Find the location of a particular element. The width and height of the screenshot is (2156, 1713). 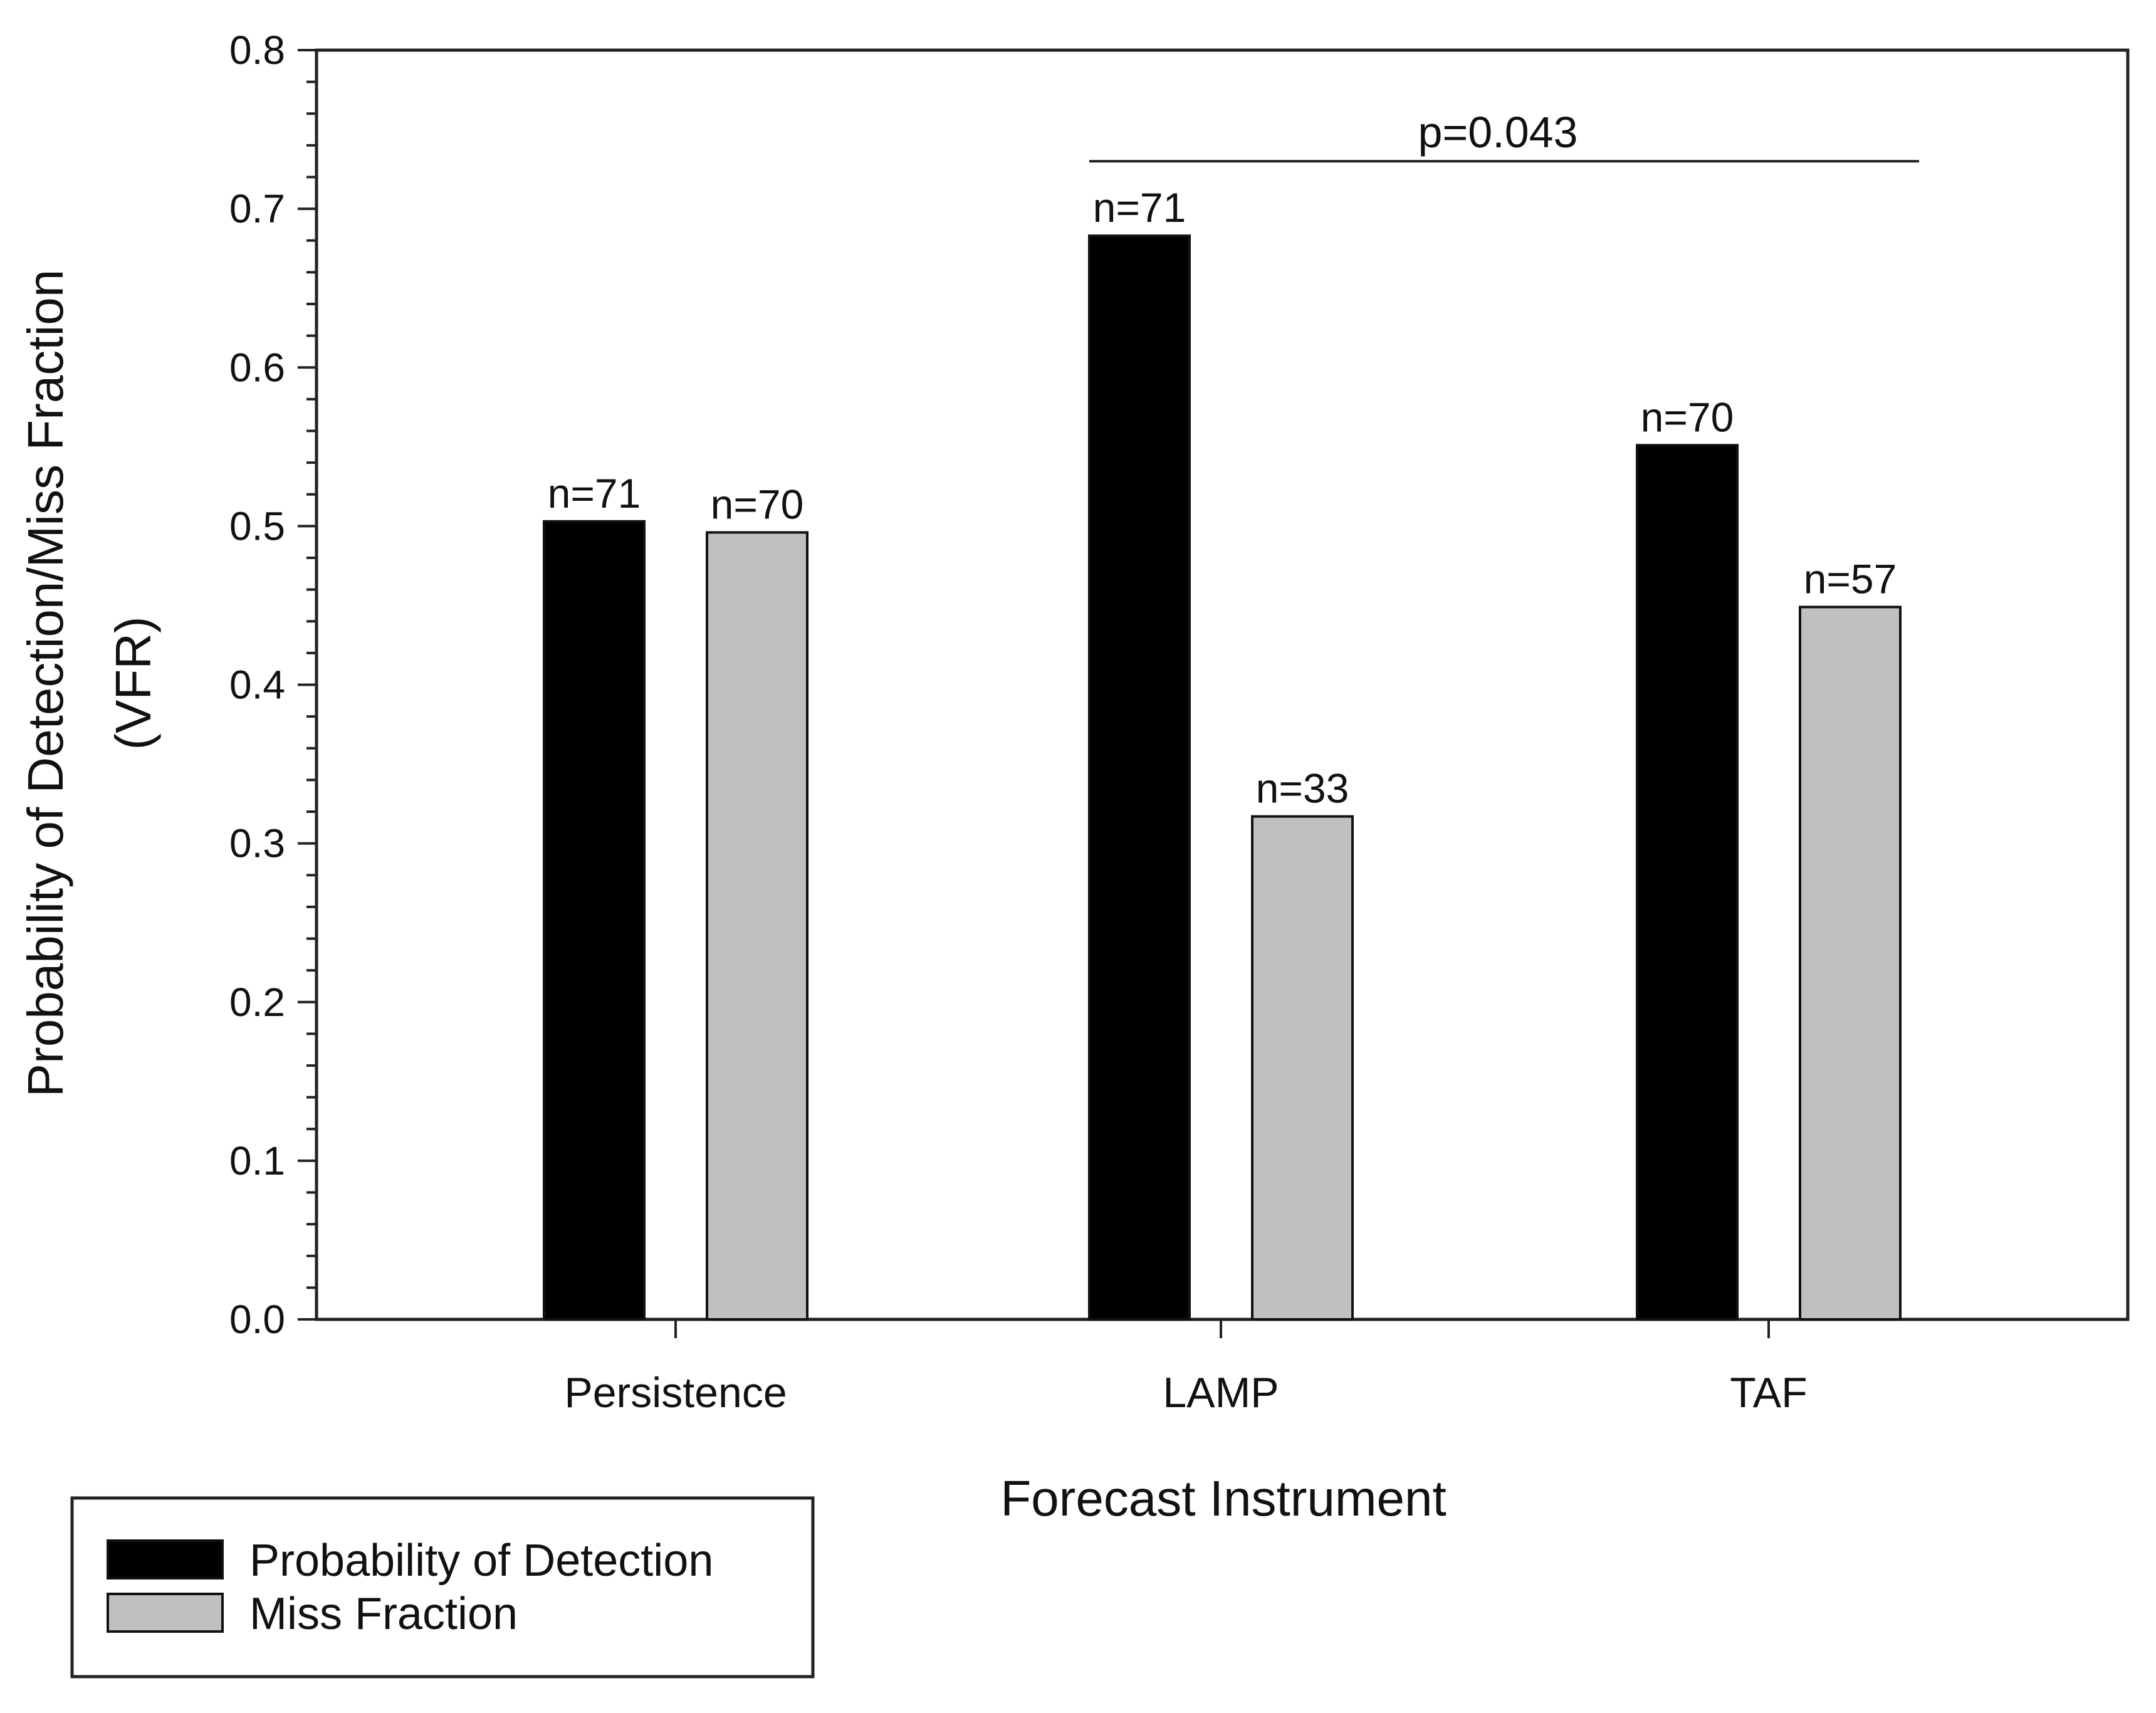

y-axis-ticks: 0.0 0.1 0.2 0.3 0.4 0.5 0.6 0.7 0.8 is located at coordinates (273, 685).